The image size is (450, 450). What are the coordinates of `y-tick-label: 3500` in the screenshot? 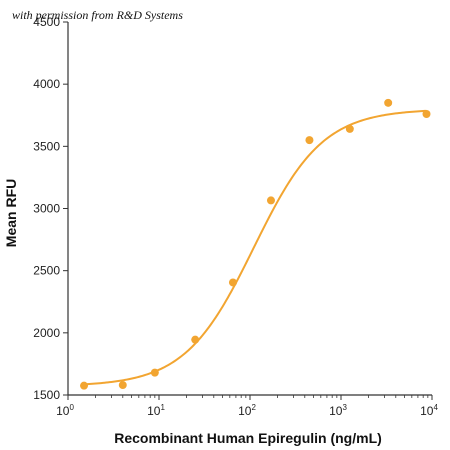 It's located at (46, 146).